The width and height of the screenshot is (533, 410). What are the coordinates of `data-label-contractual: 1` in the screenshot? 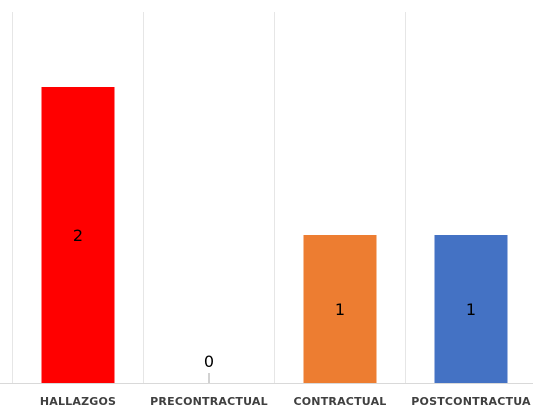 It's located at (340, 309).